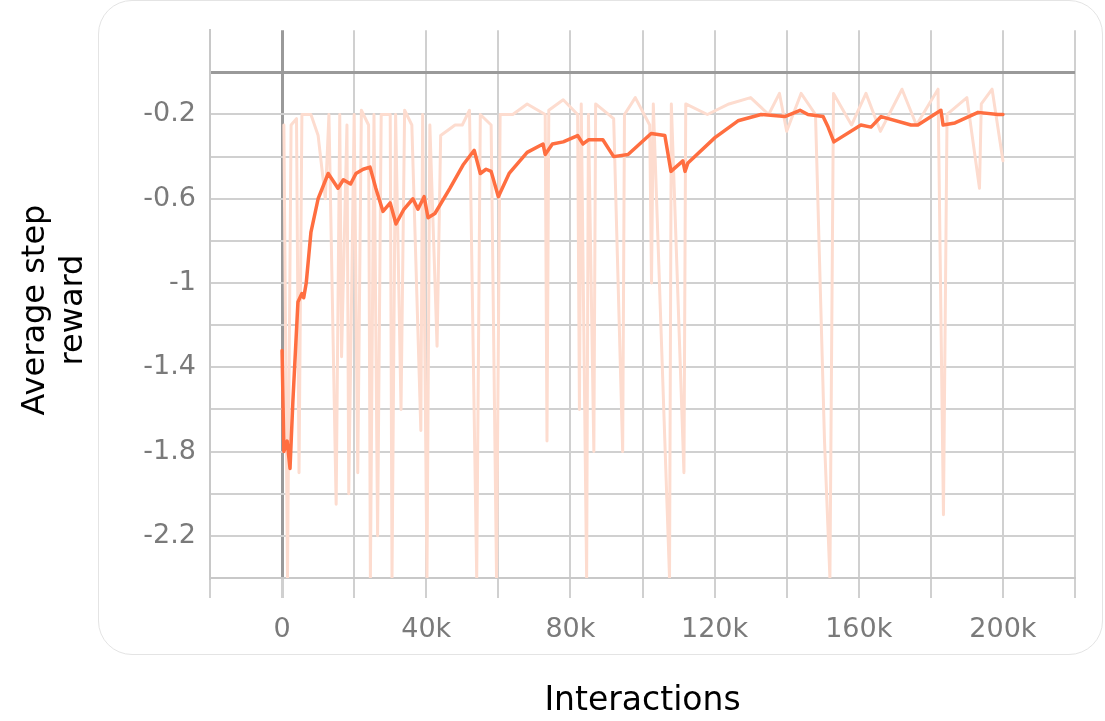 Image resolution: width=1105 pixels, height=721 pixels. What do you see at coordinates (182, 281) in the screenshot?
I see `y-tick-label: -1` at bounding box center [182, 281].